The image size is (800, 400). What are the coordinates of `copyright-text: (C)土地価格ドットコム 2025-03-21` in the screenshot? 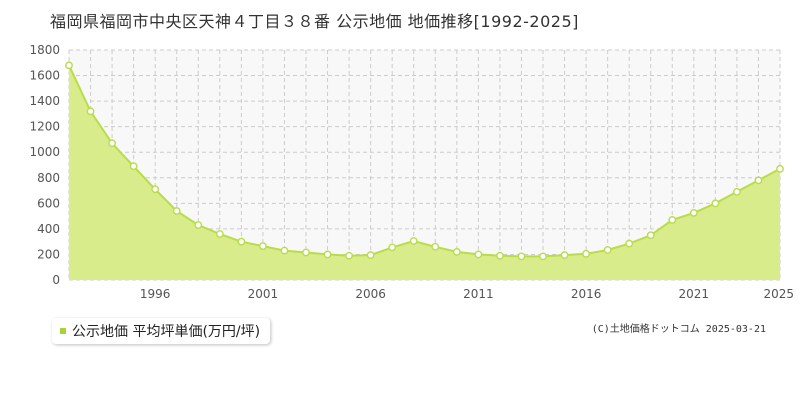 It's located at (678, 329).